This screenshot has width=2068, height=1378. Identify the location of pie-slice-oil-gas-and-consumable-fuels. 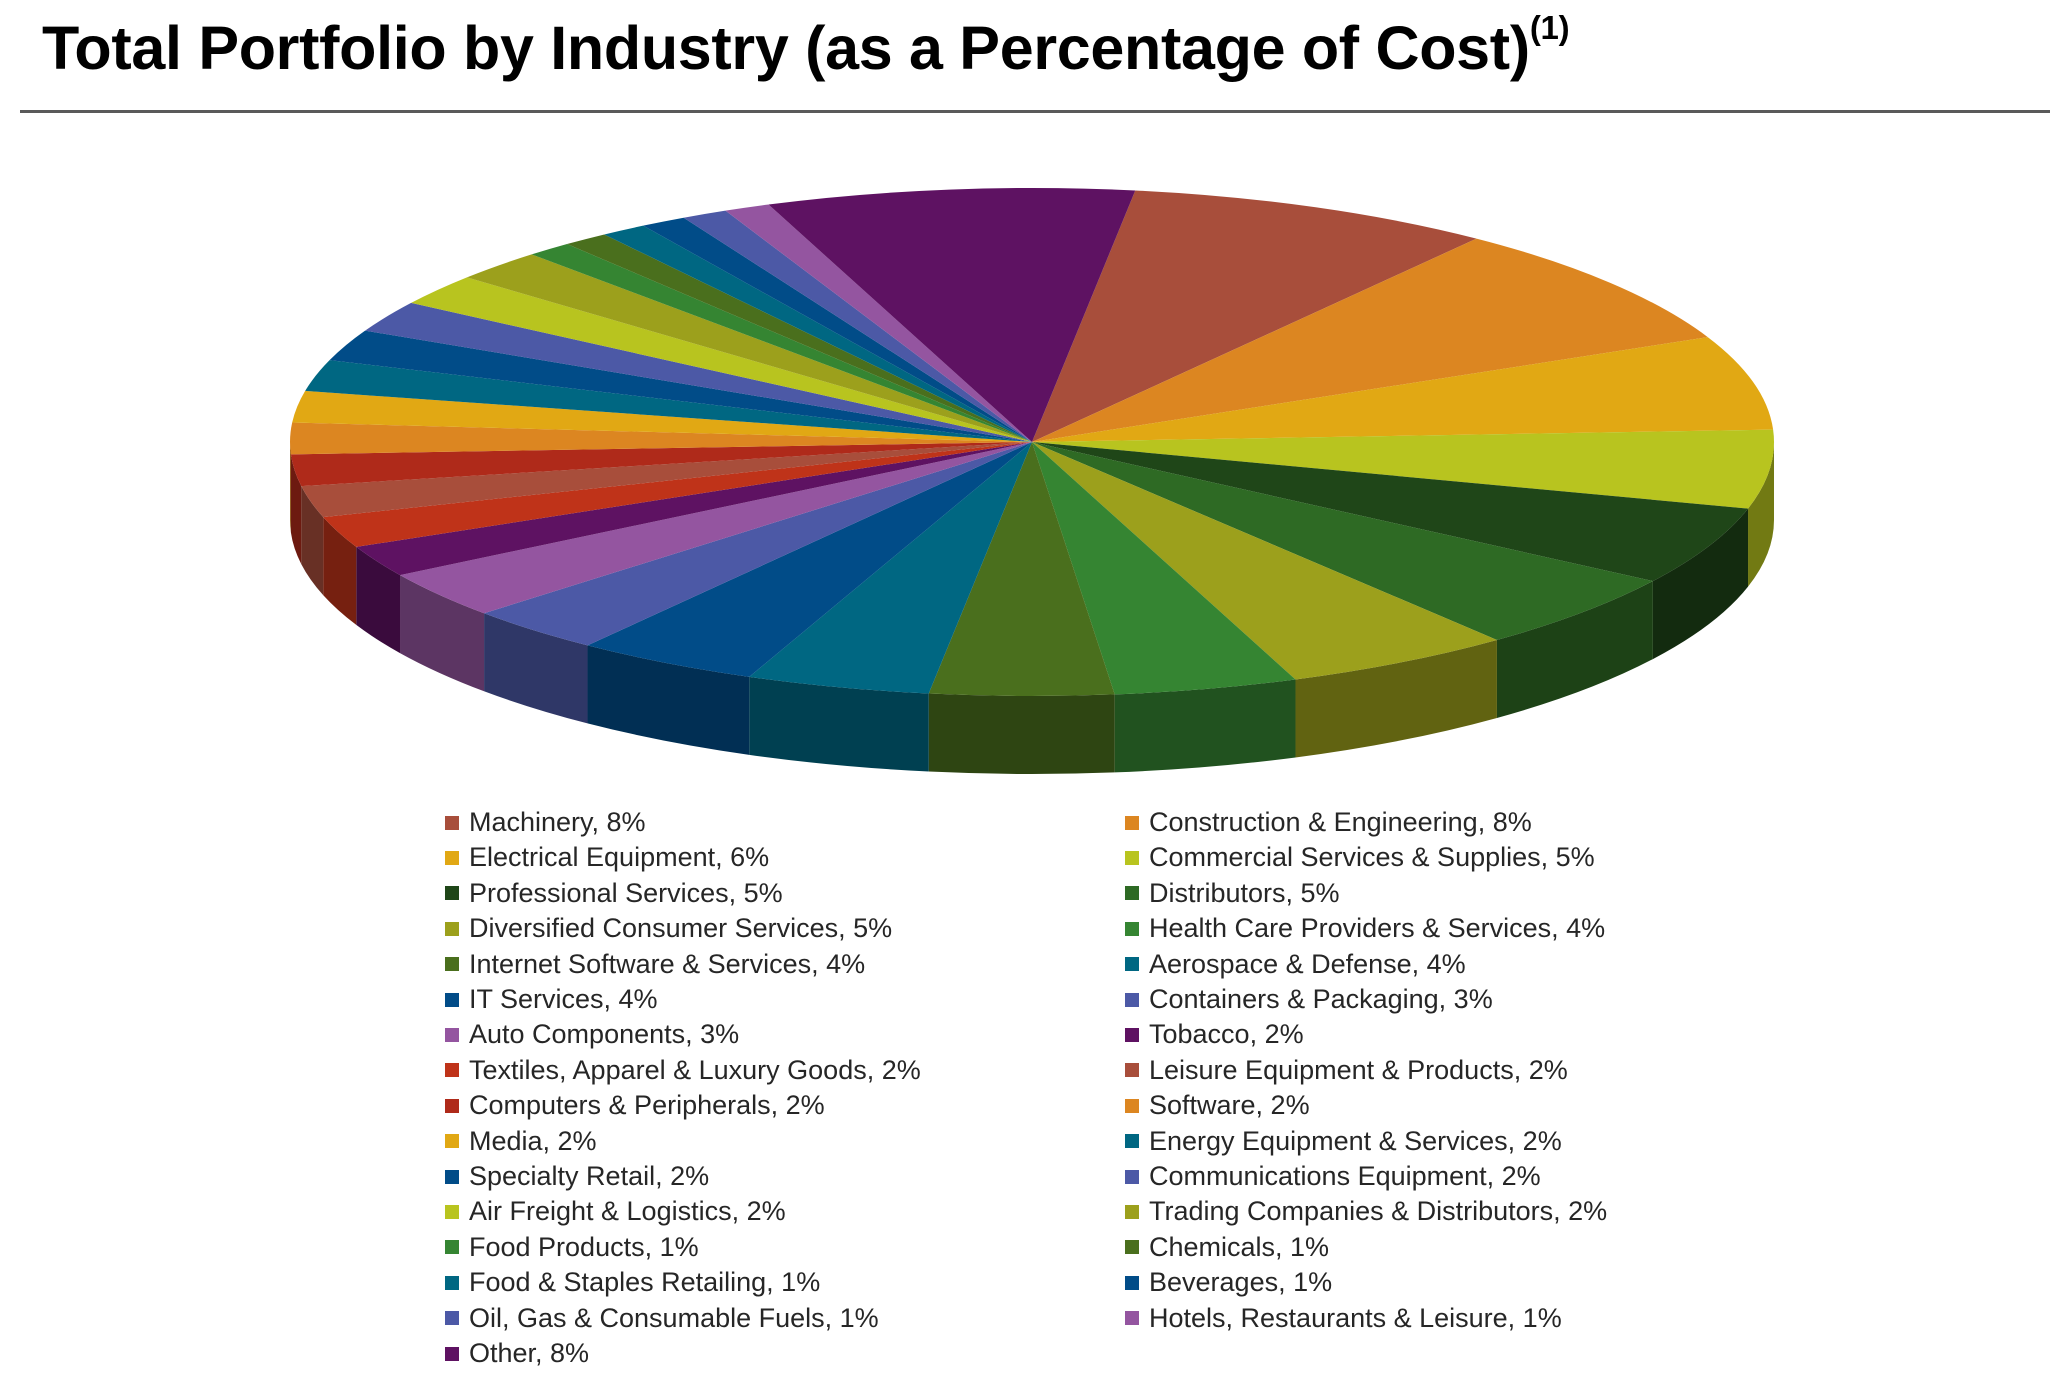
(857, 326).